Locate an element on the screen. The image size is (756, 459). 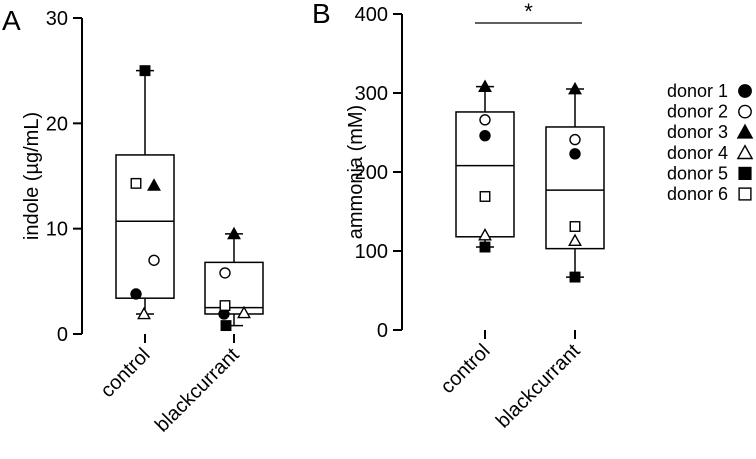
y-tick-label: 400 is located at coordinates (371, 15).